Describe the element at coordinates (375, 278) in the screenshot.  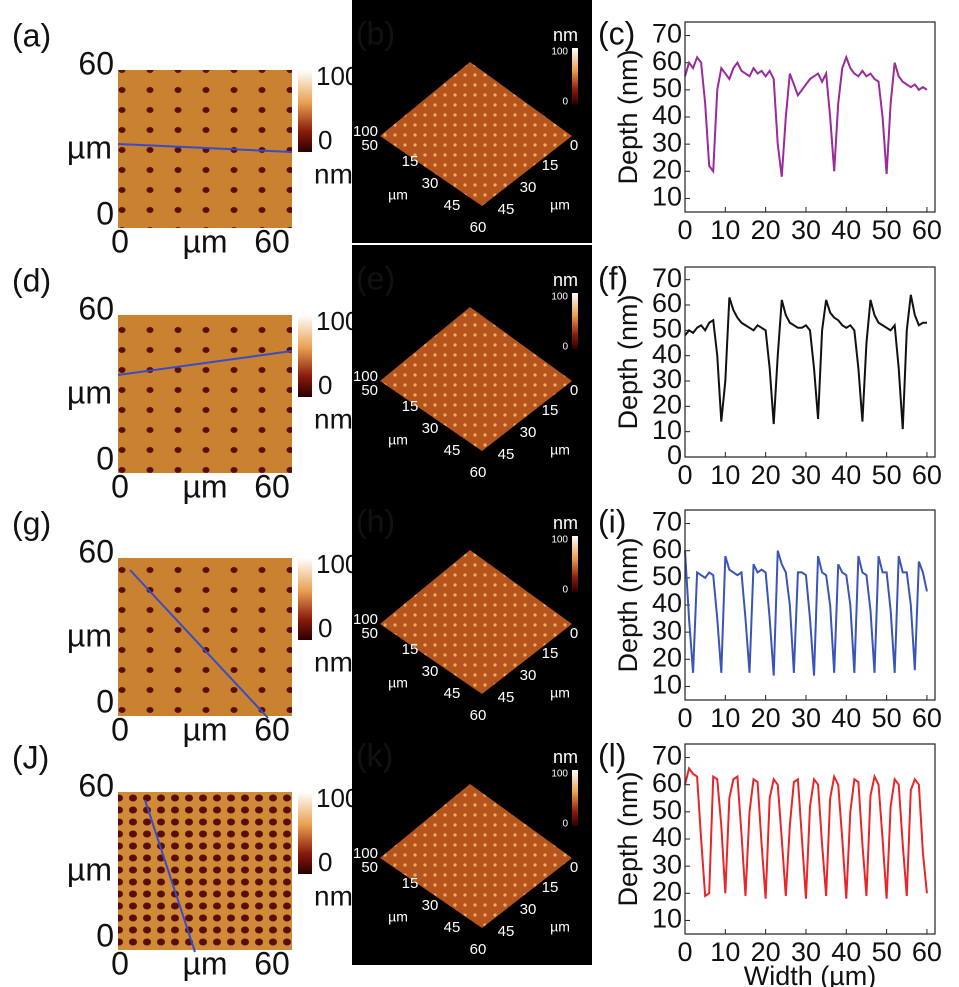
I see `panel-label: (e)` at that location.